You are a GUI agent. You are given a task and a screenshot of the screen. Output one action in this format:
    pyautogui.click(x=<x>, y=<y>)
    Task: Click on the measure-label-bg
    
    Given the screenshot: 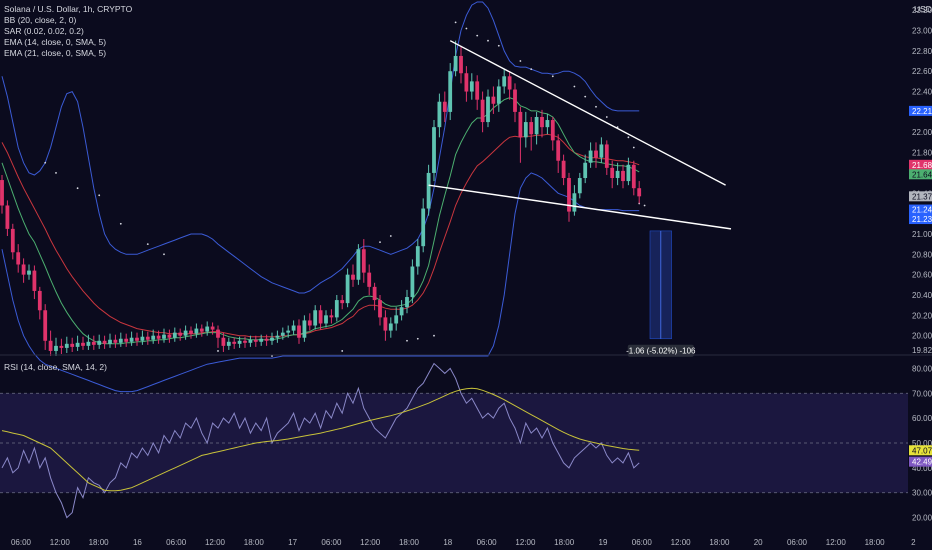 What is the action you would take?
    pyautogui.click(x=660, y=350)
    